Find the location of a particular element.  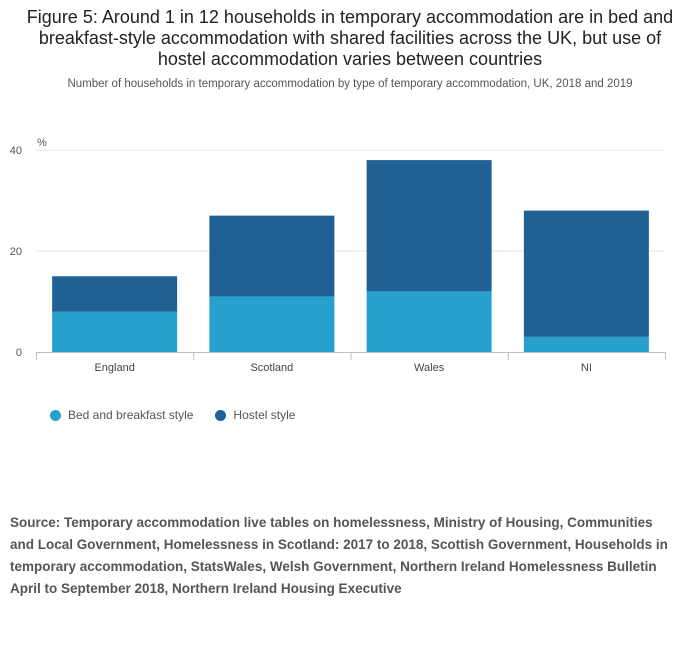

bar-scotland-hostel is located at coordinates (272, 256).